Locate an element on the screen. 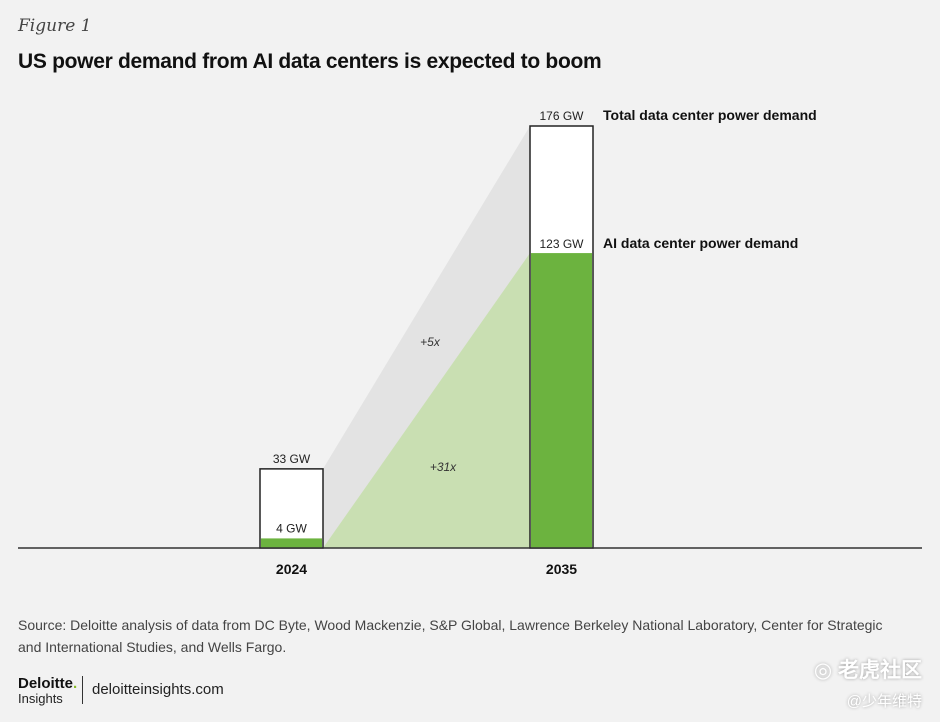 This screenshot has width=940, height=722. ai-growth-wedge is located at coordinates (426, 401).